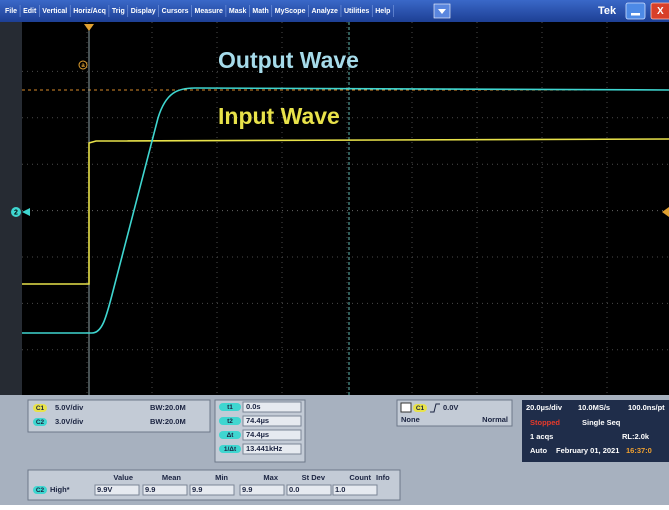  What do you see at coordinates (290, 11) in the screenshot?
I see `menu-item: MyScope` at bounding box center [290, 11].